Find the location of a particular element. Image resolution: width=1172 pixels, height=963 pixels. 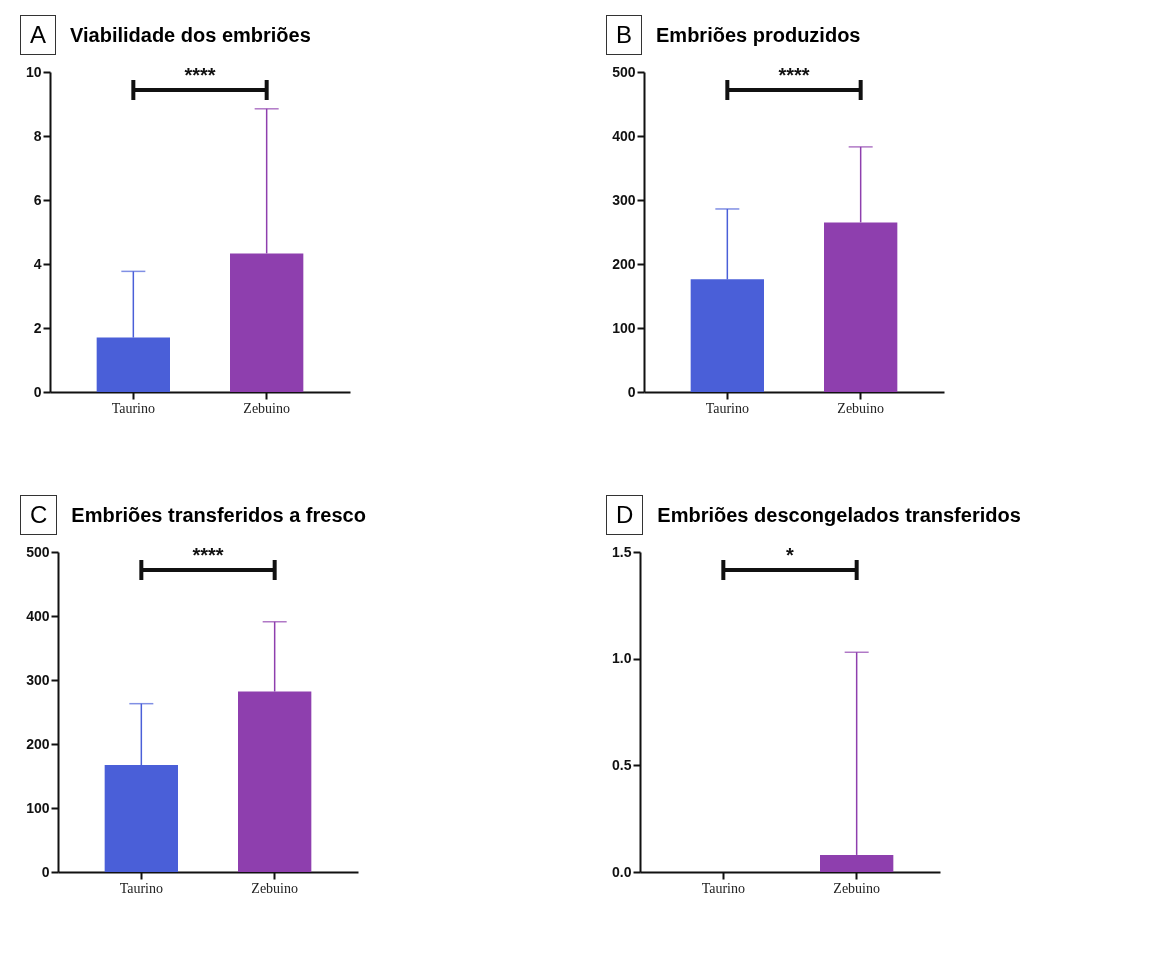

y-tick-label: 0.0 is located at coordinates (622, 871).